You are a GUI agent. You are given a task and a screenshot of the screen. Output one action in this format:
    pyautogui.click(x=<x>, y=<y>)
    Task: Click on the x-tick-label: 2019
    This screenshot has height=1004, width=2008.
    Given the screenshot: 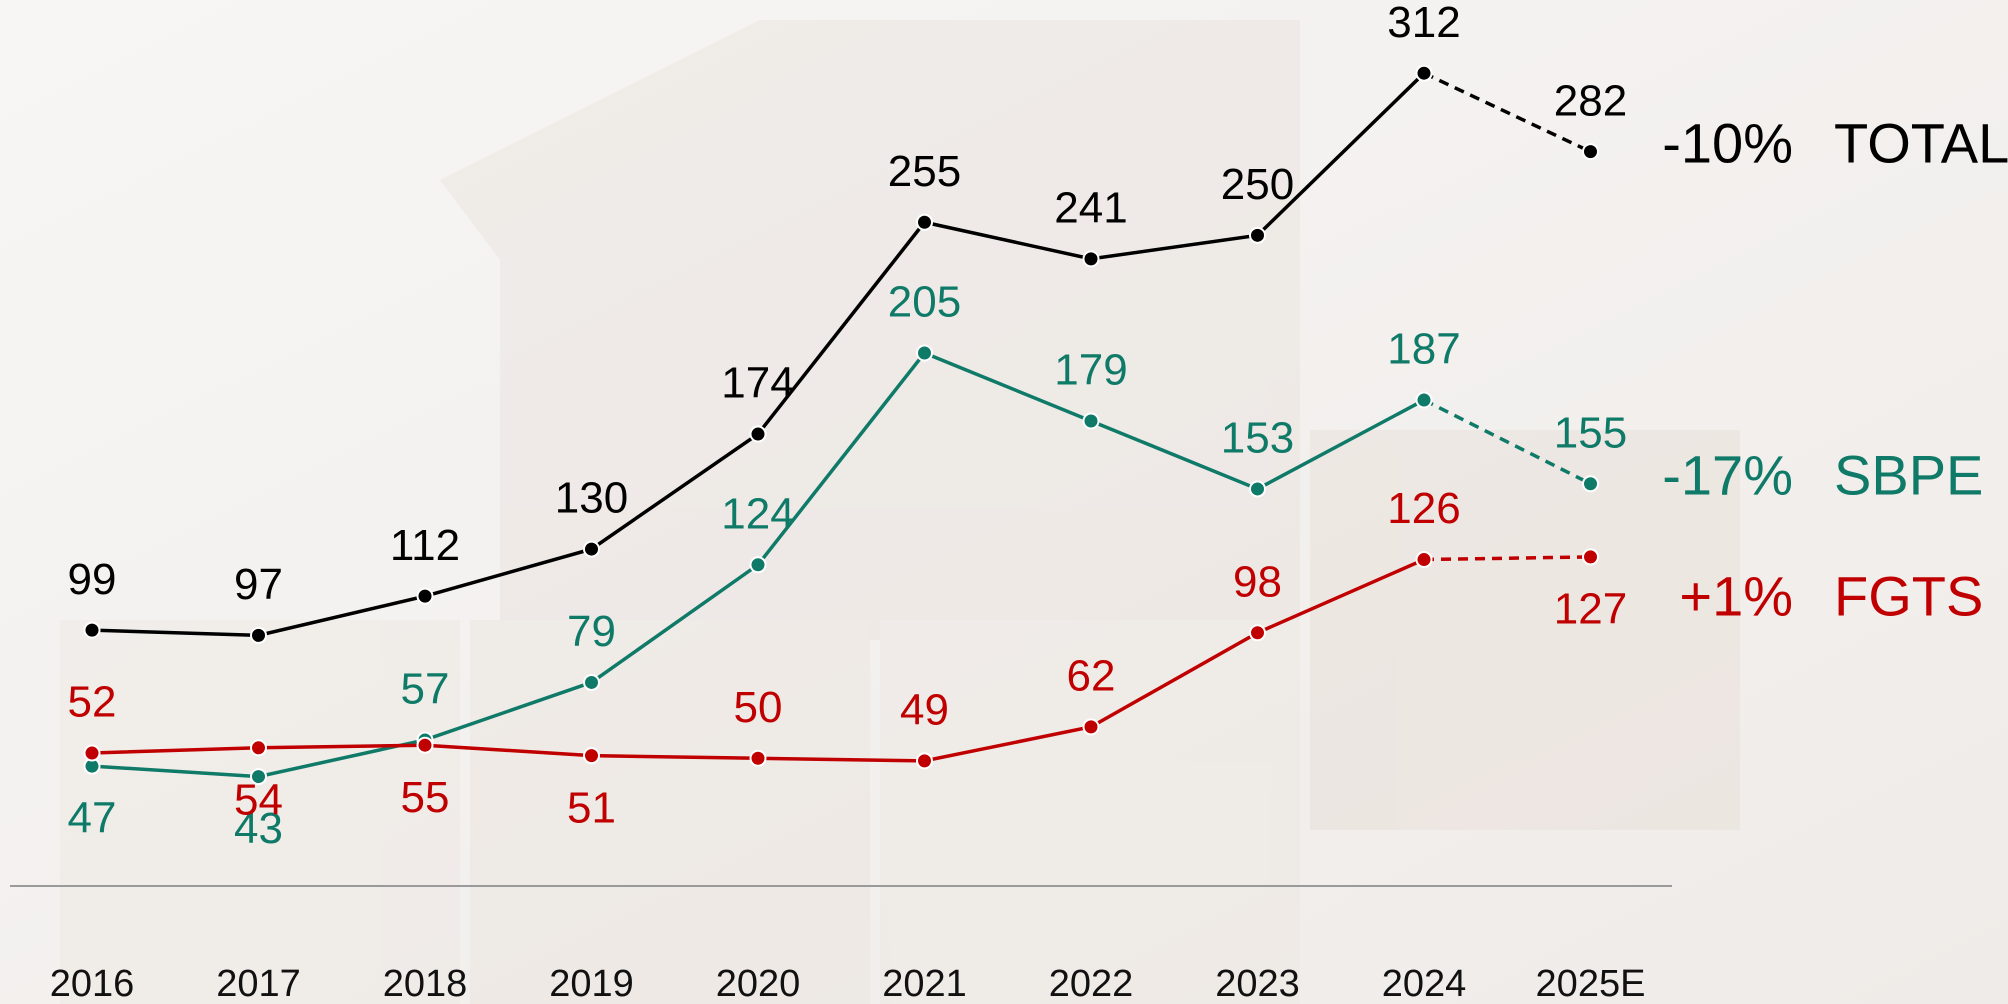 What is the action you would take?
    pyautogui.click(x=591, y=983)
    